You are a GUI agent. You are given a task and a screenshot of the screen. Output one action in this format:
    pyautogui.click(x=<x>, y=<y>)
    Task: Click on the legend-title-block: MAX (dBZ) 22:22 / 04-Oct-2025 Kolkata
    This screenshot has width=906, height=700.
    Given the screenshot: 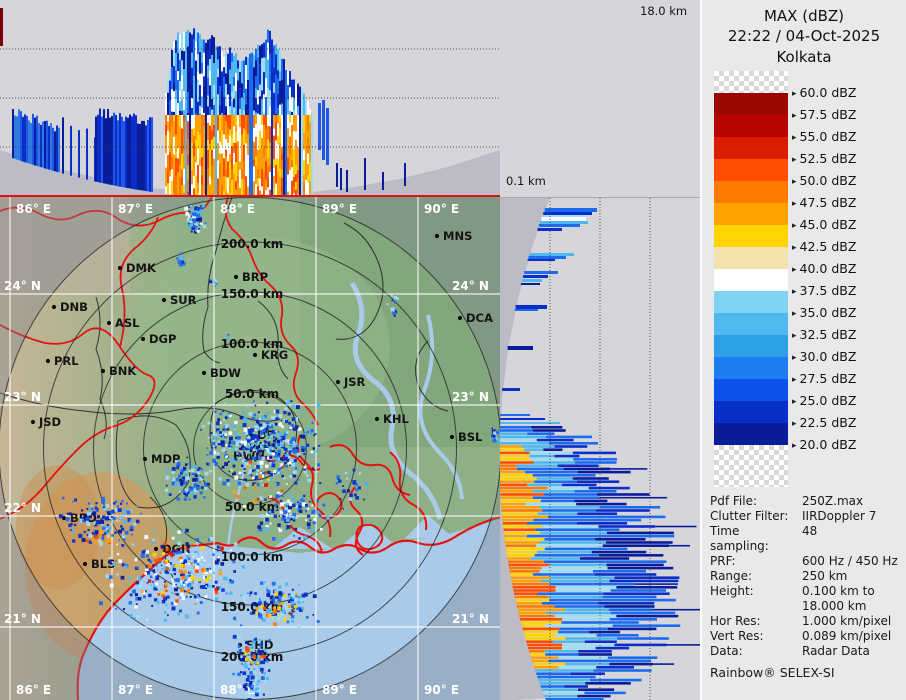 What is the action you would take?
    pyautogui.click(x=804, y=36)
    